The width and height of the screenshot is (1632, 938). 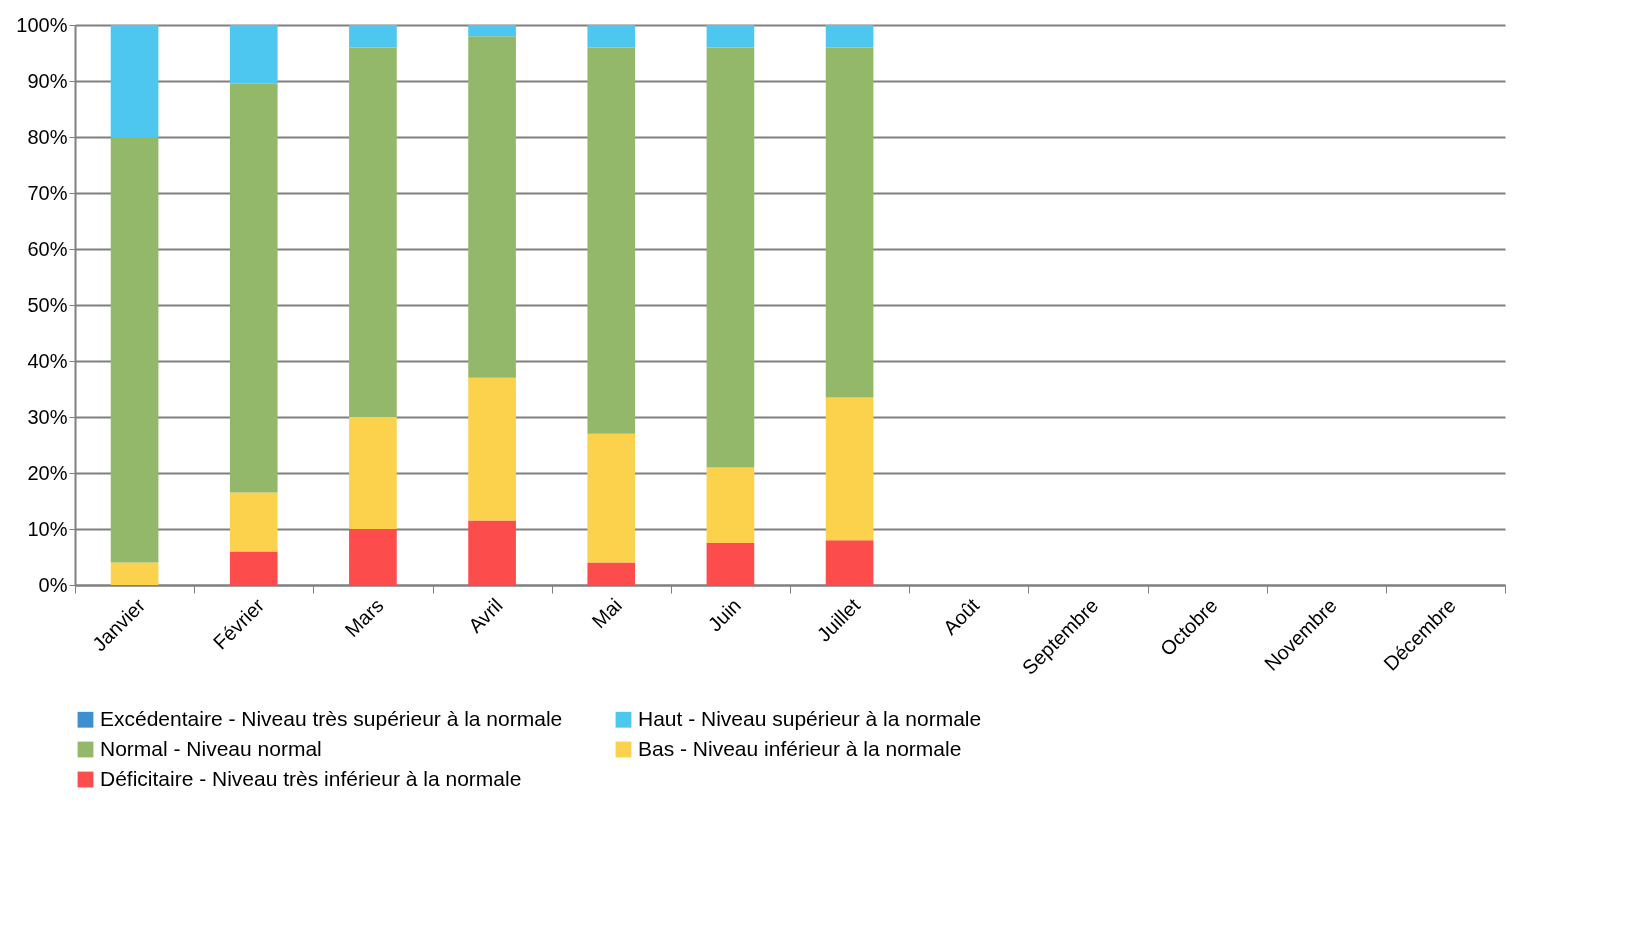 What do you see at coordinates (800, 748) in the screenshot?
I see `legend-label: Bas - Niveau inférieur à la normale` at bounding box center [800, 748].